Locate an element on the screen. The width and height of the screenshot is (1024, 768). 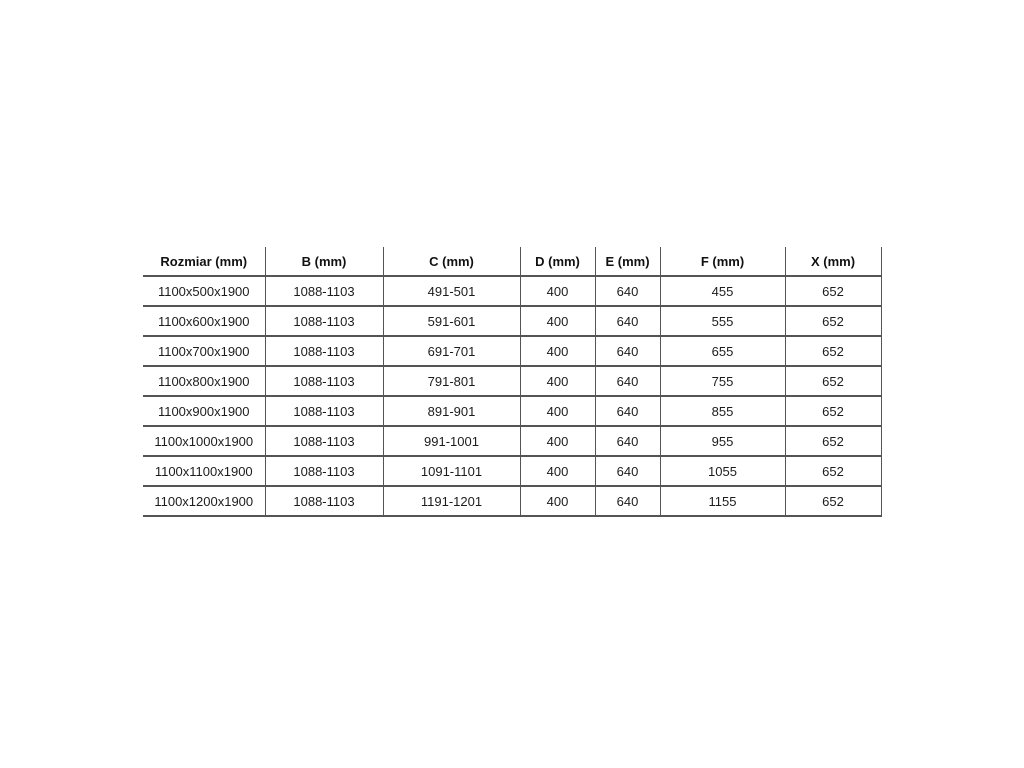
table-cell-c: 691-701 is located at coordinates (452, 351).